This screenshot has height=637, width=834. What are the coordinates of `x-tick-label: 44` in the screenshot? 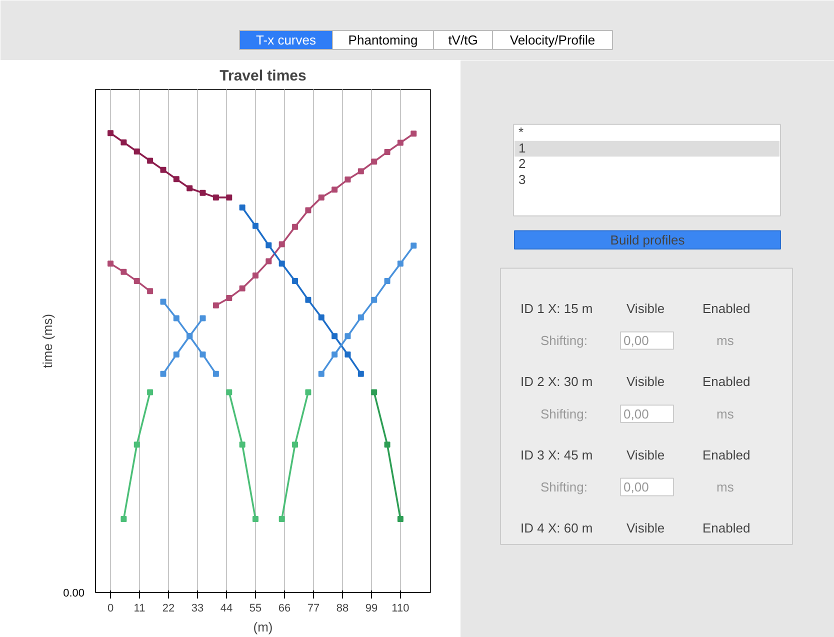 It's located at (226, 608).